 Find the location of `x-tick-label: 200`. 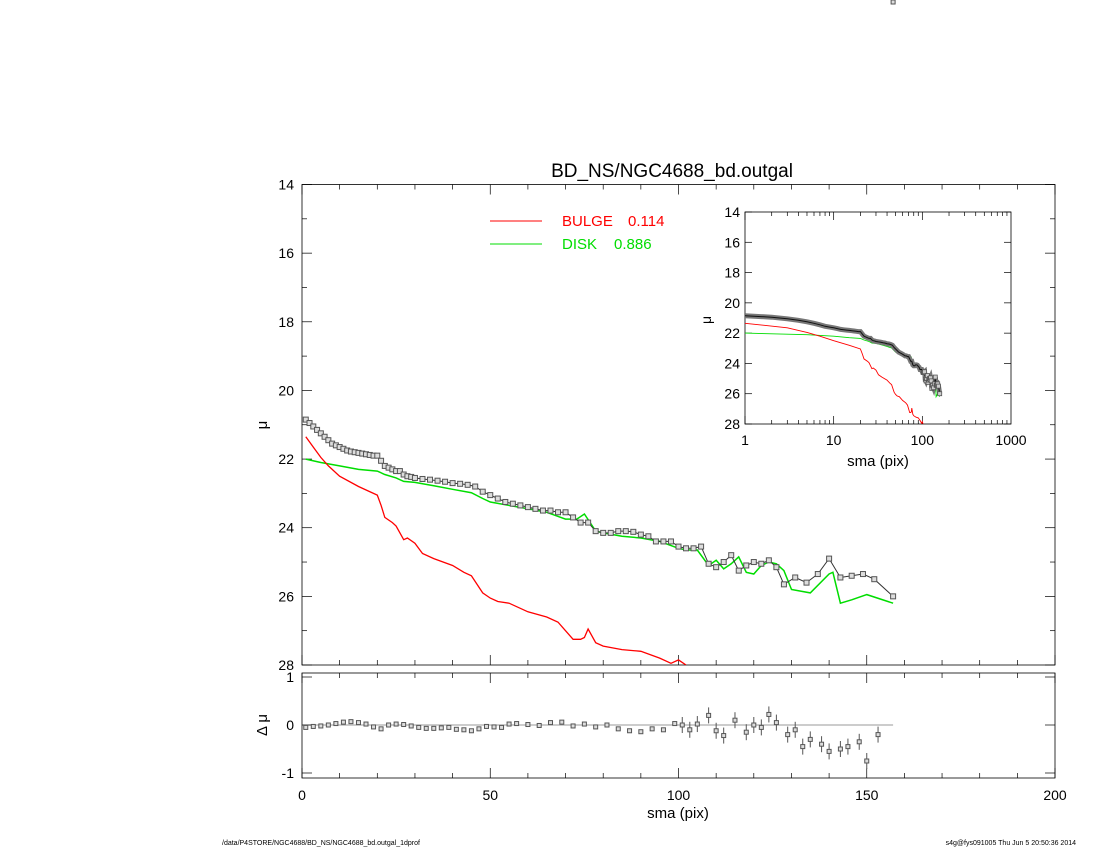

x-tick-label: 200 is located at coordinates (1055, 795).